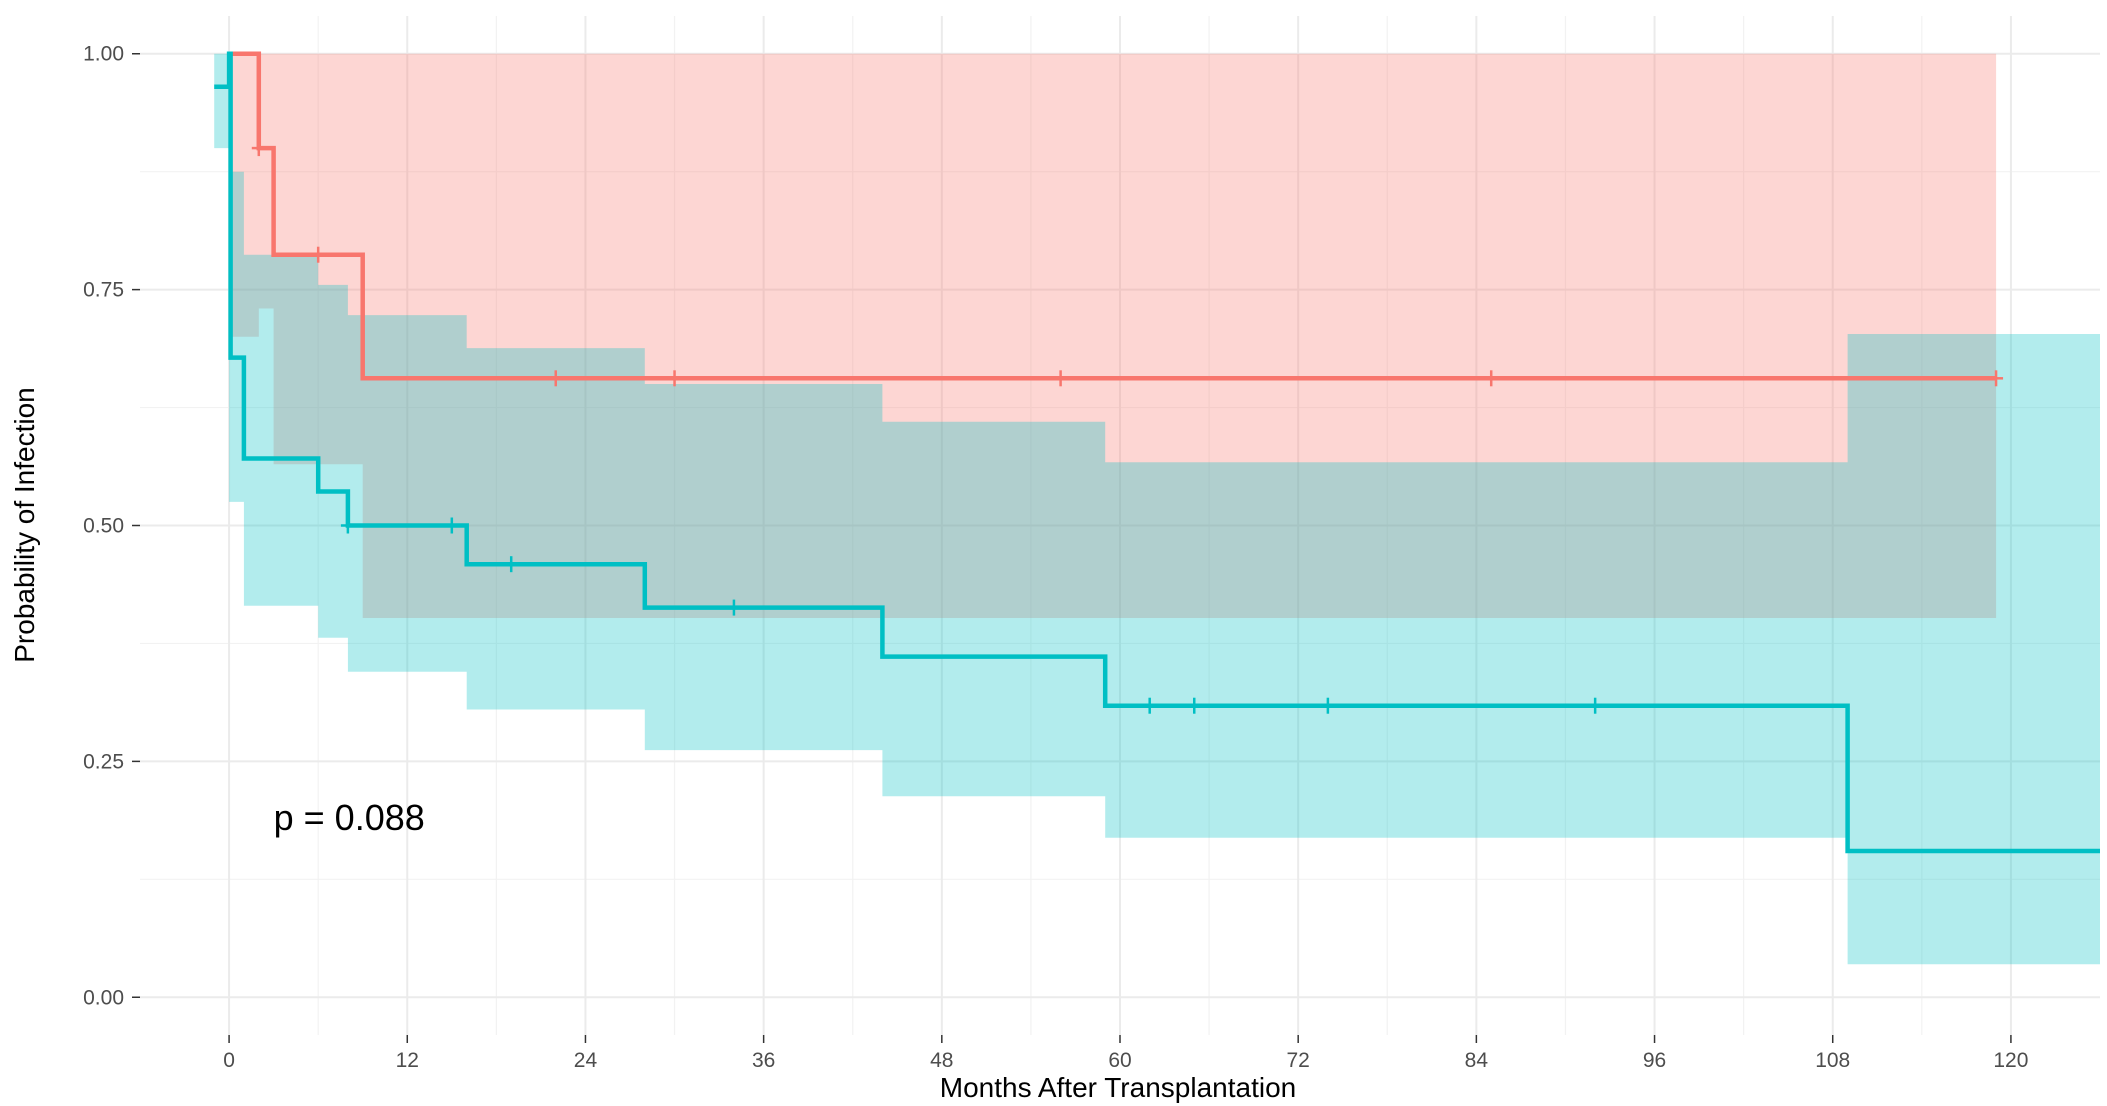  Describe the element at coordinates (103, 761) in the screenshot. I see `y-tick-label: 0.25` at that location.